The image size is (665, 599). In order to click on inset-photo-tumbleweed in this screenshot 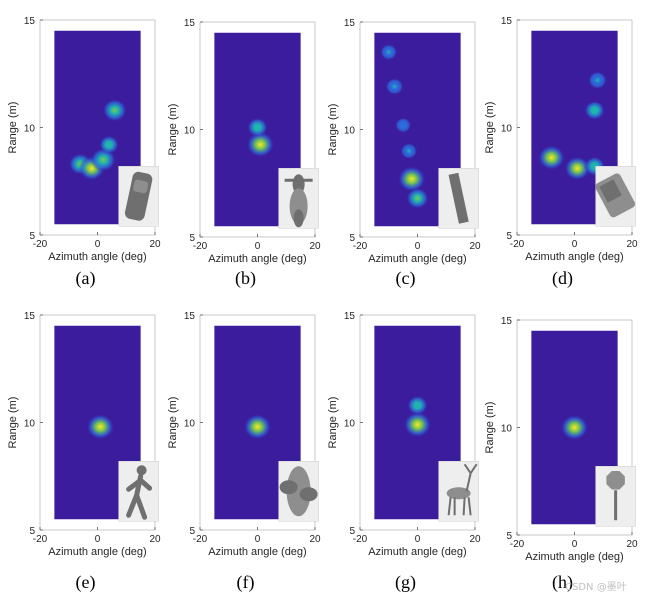, I will do `click(298, 491)`.